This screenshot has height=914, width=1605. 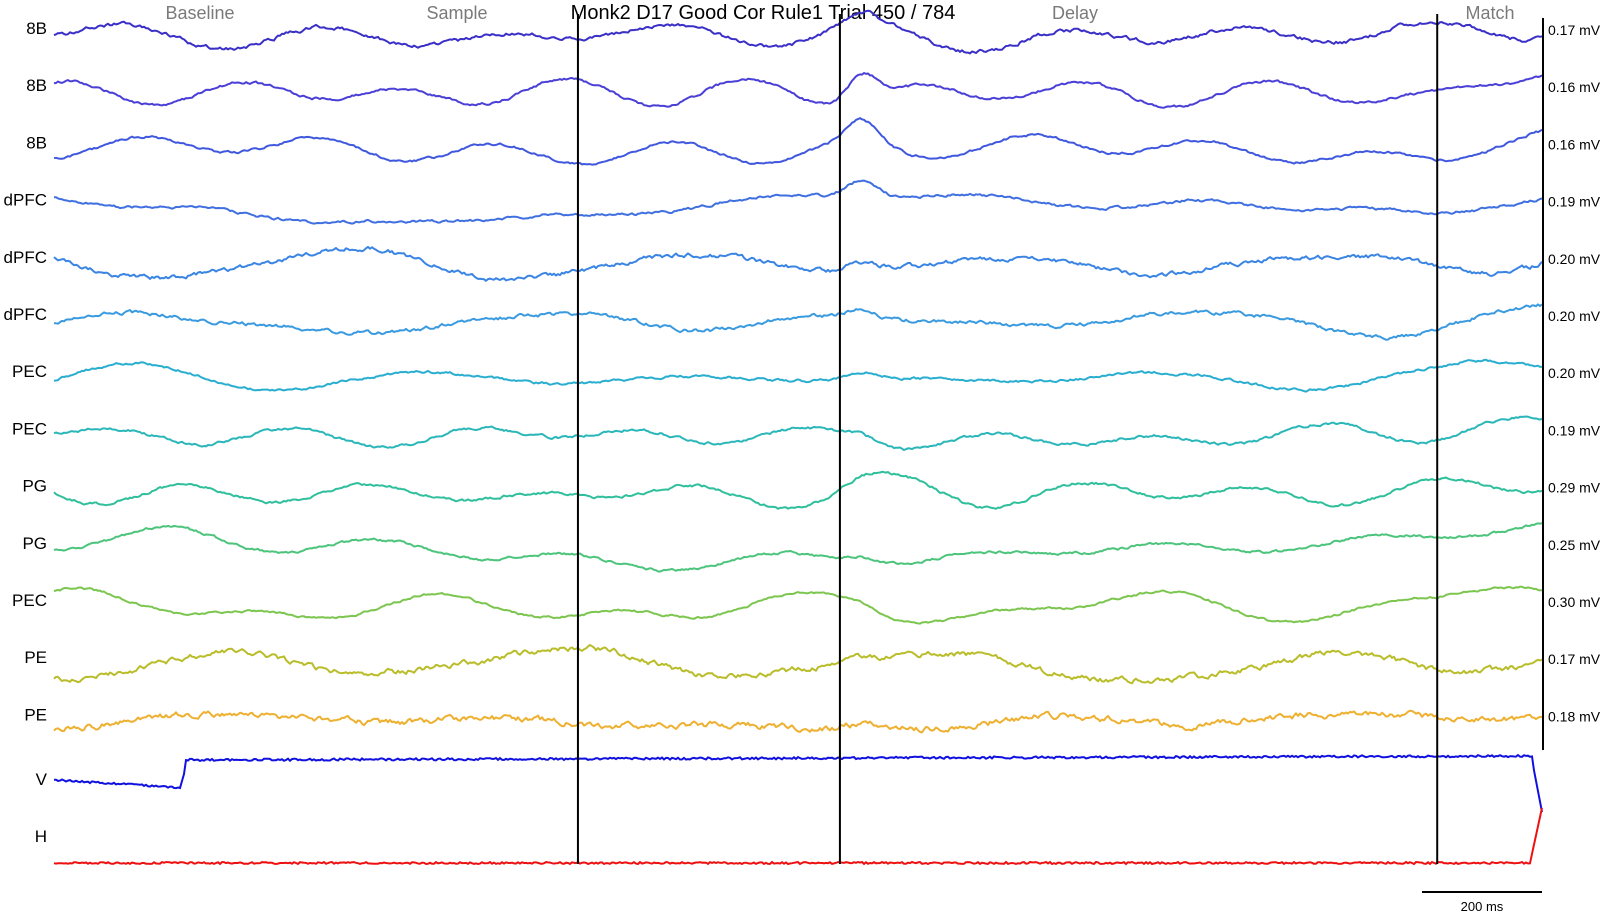 I want to click on amplitude-scale-label: 0.18 mV, so click(x=1574, y=716).